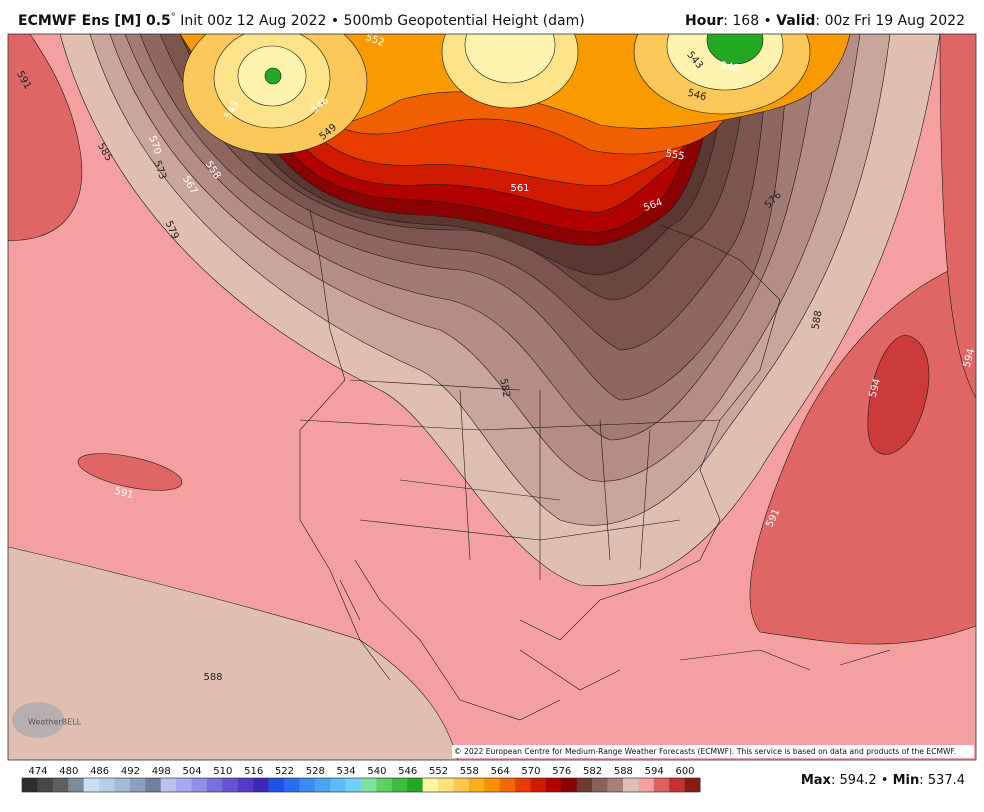 This screenshot has width=984, height=812. Describe the element at coordinates (37, 771) in the screenshot. I see `colorbar-label: 474` at that location.